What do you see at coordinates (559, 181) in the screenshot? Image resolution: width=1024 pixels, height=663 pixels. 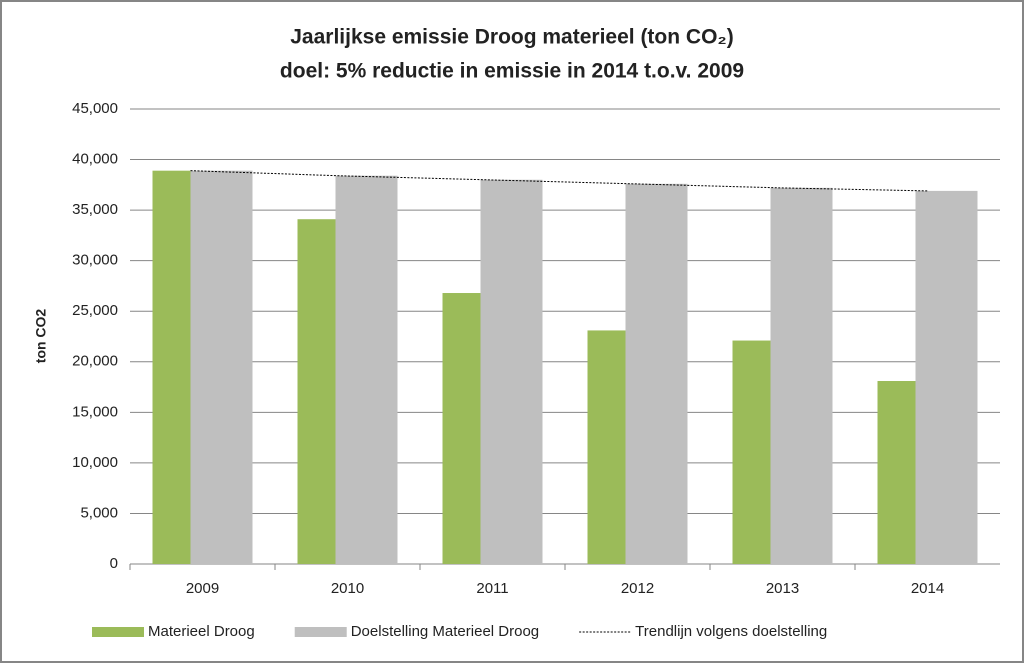 I see `trend-line` at bounding box center [559, 181].